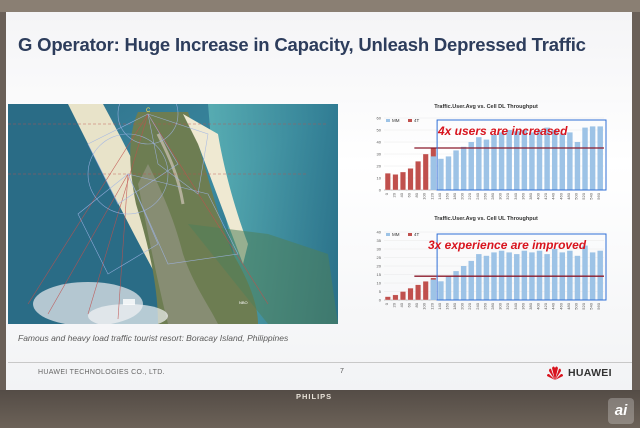  I want to click on ul-xtick-label: 140, so click(439, 305).